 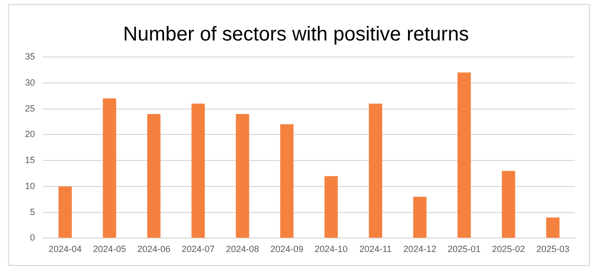 I want to click on x-tick-label: 2024-11, so click(x=375, y=249).